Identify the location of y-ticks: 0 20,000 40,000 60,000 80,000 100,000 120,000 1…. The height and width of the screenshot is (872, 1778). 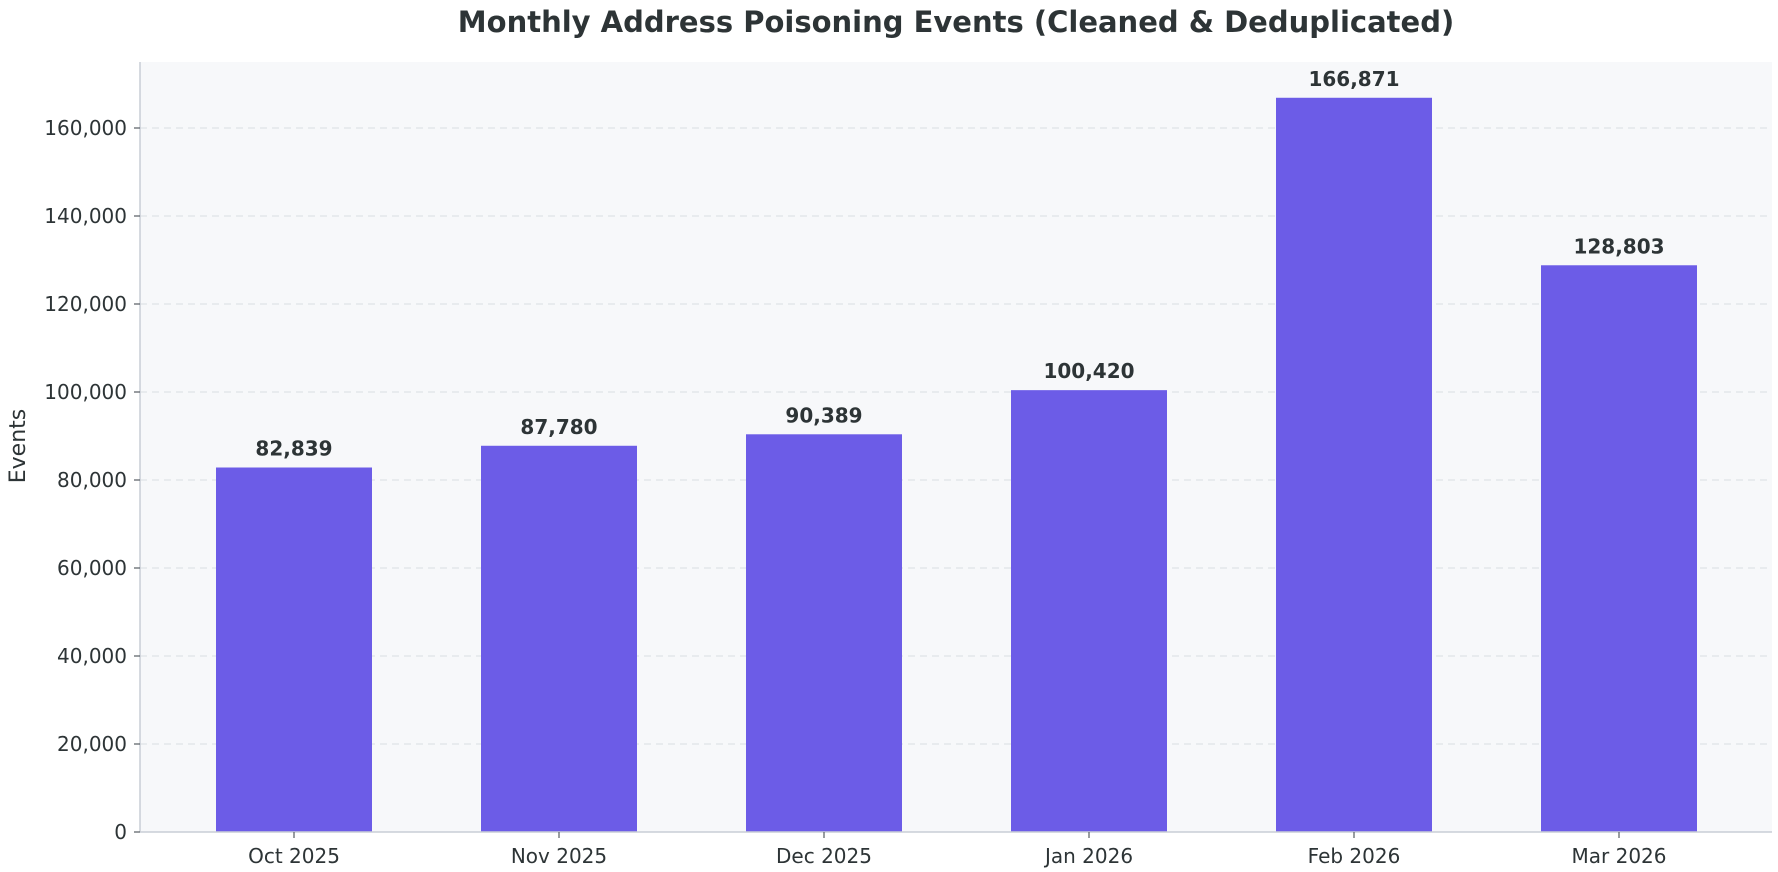
(92, 480).